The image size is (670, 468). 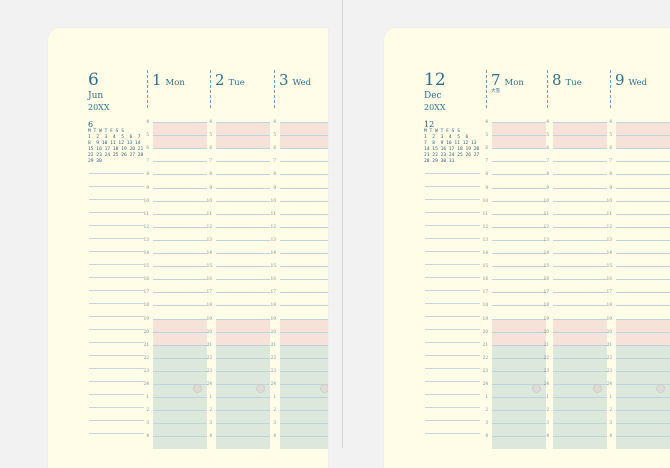 I want to click on hour-label: 16, so click(x=609, y=279).